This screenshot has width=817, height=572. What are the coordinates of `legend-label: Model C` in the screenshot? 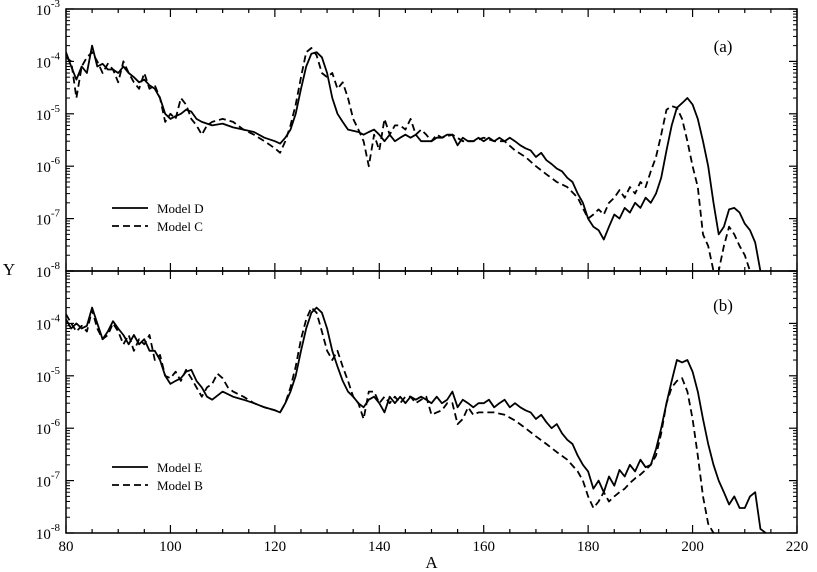 It's located at (180, 226).